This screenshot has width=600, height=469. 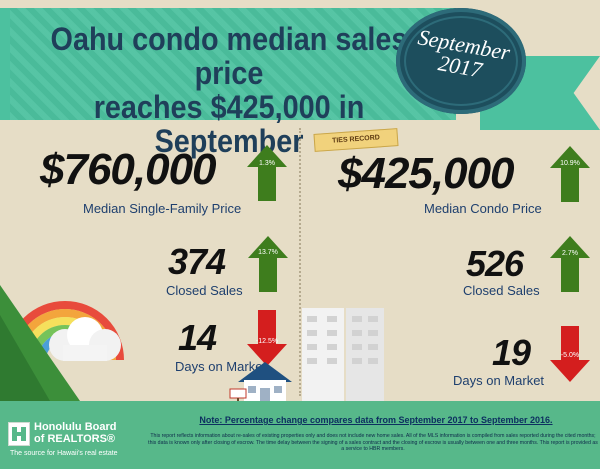 I want to click on logo-icon, so click(x=19, y=434).